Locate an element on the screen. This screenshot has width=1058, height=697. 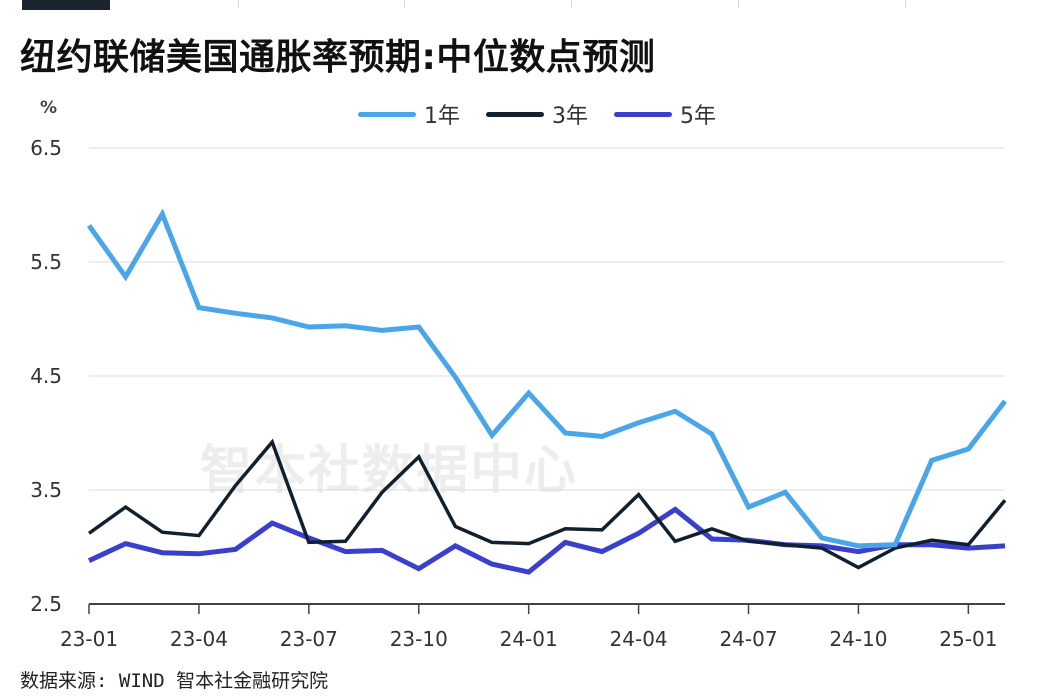
legend-swatch-3y is located at coordinates (515, 114).